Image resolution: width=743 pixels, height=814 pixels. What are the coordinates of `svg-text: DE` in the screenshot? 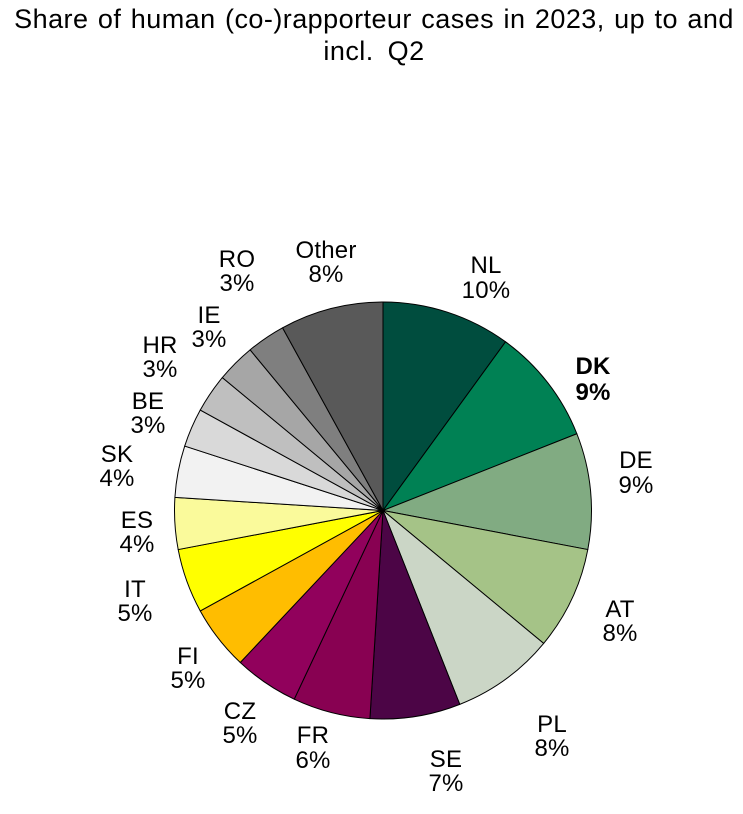 It's located at (636, 460).